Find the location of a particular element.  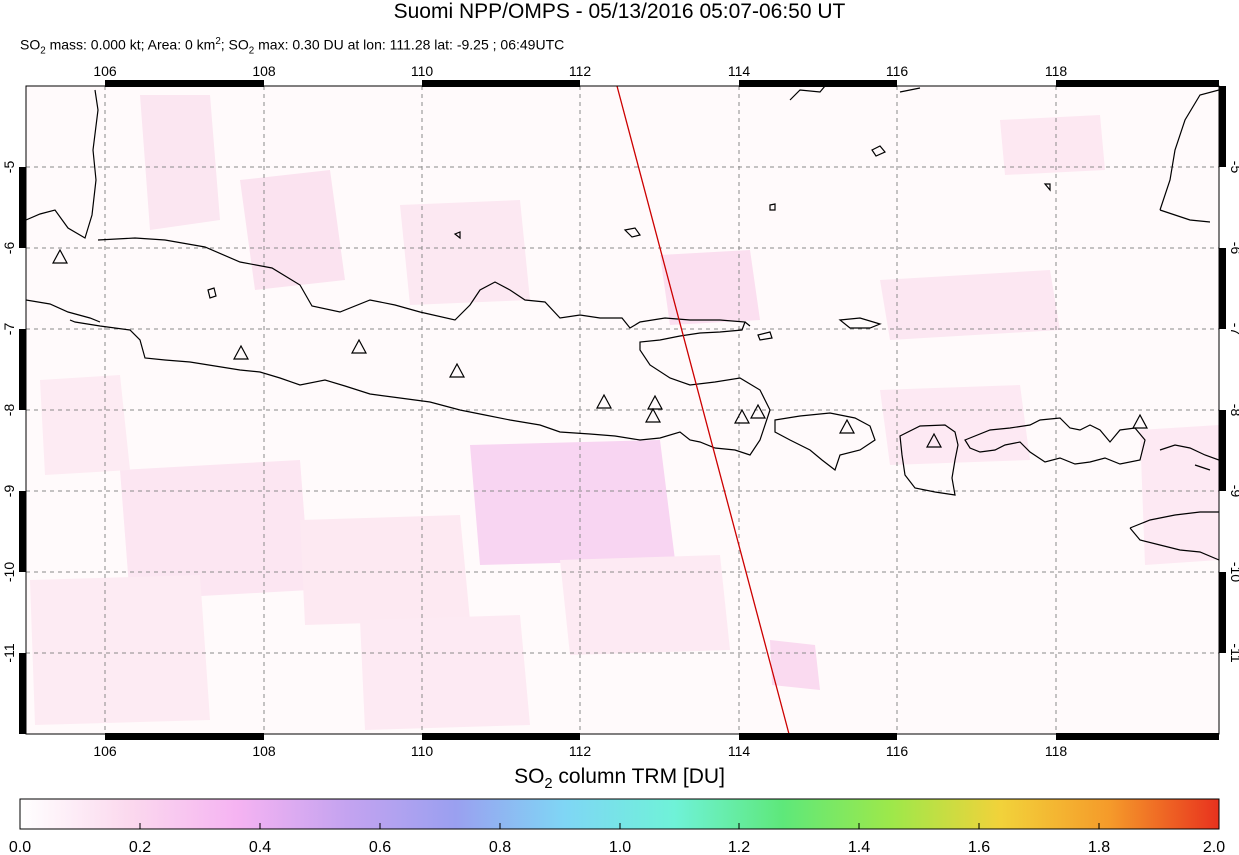

sumbawa-coast is located at coordinates (1055, 441).